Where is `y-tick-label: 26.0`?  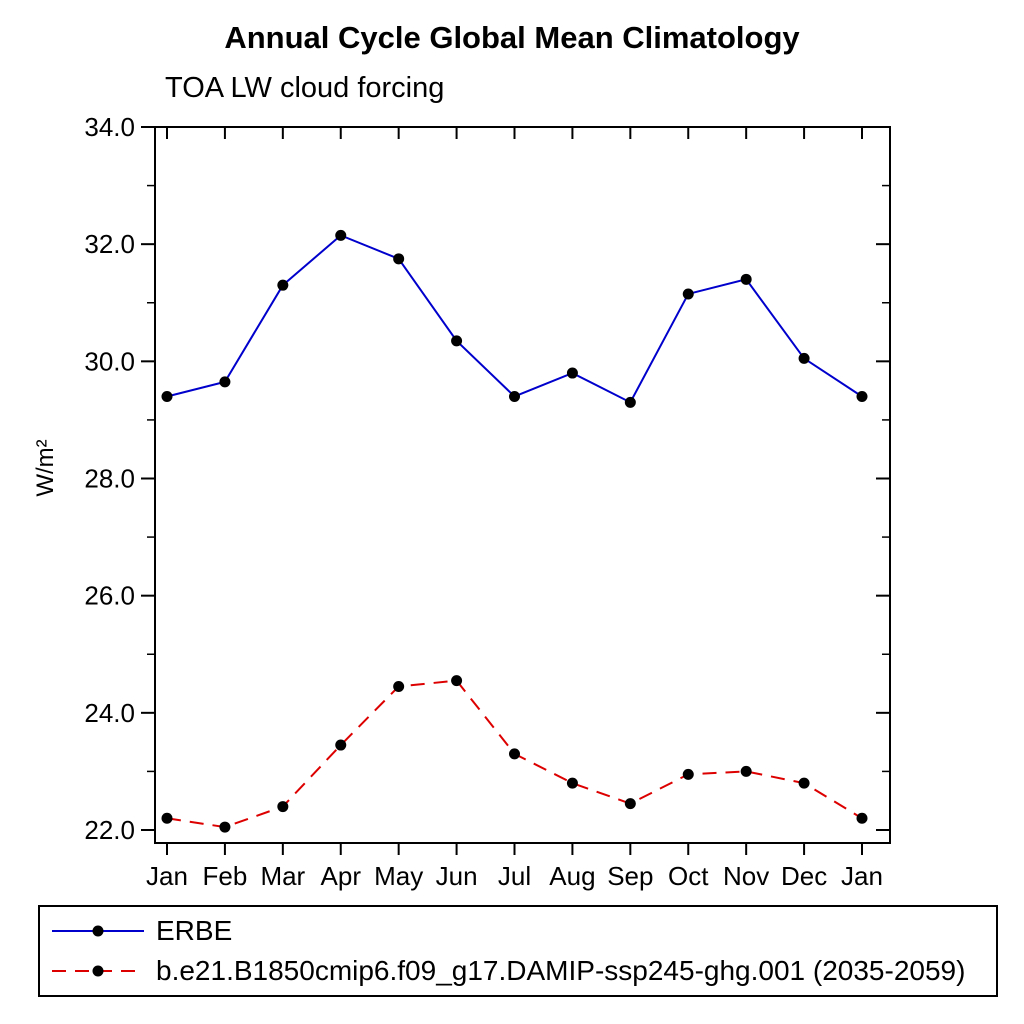 y-tick-label: 26.0 is located at coordinates (109, 596).